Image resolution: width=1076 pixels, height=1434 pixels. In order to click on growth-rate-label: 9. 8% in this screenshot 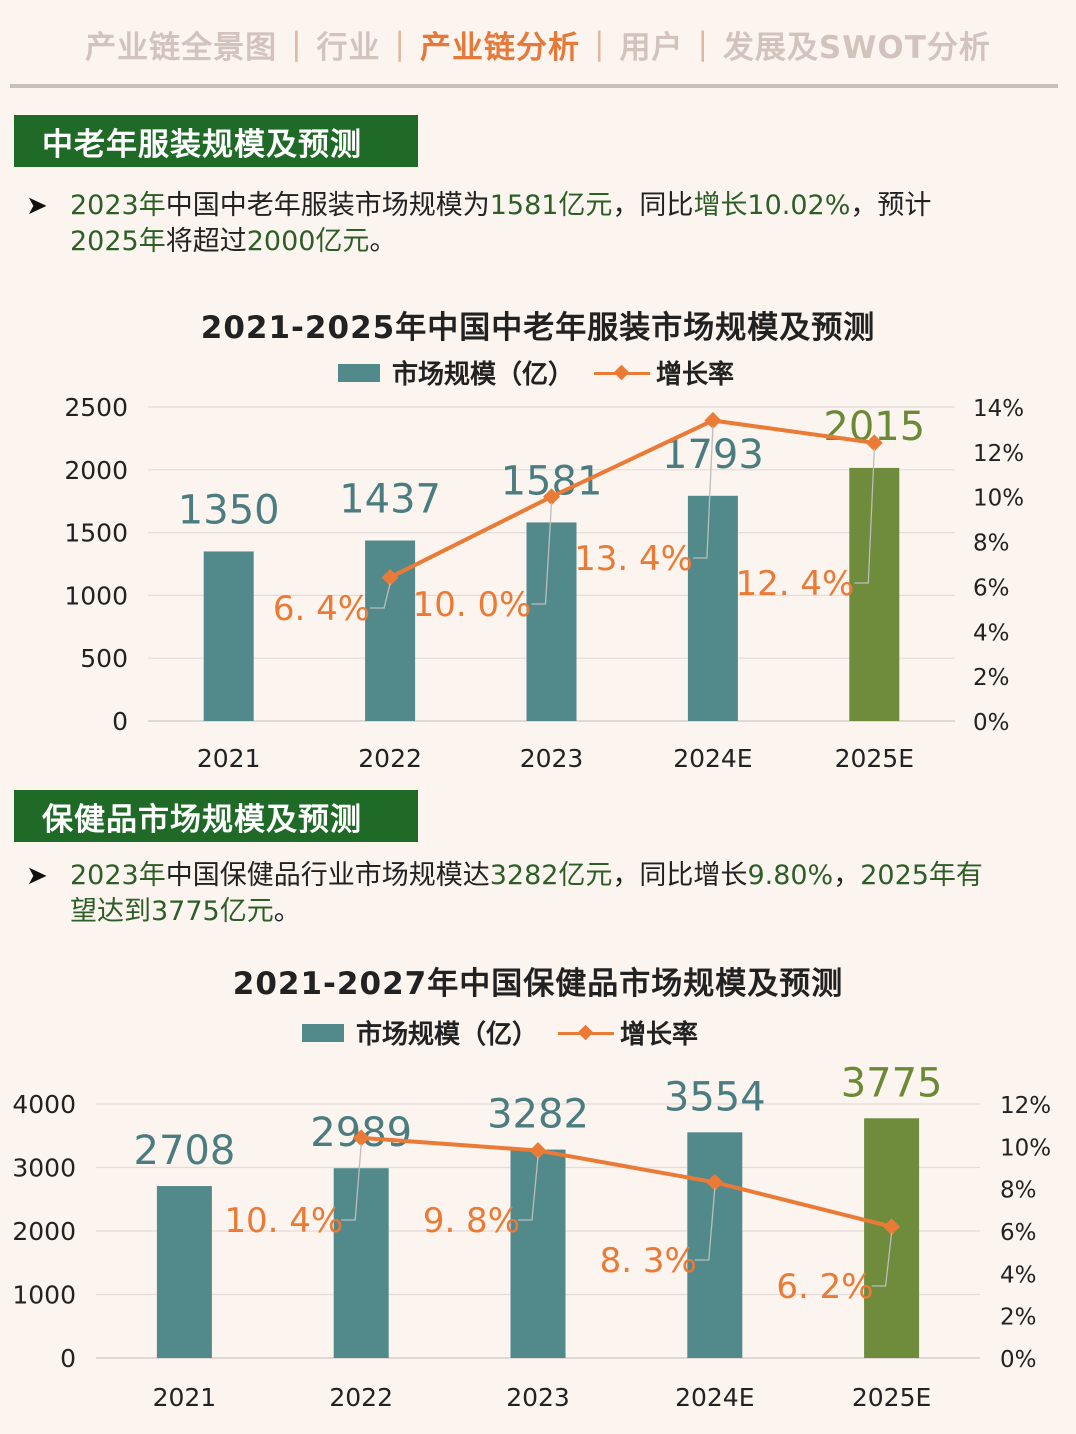, I will do `click(471, 1221)`.